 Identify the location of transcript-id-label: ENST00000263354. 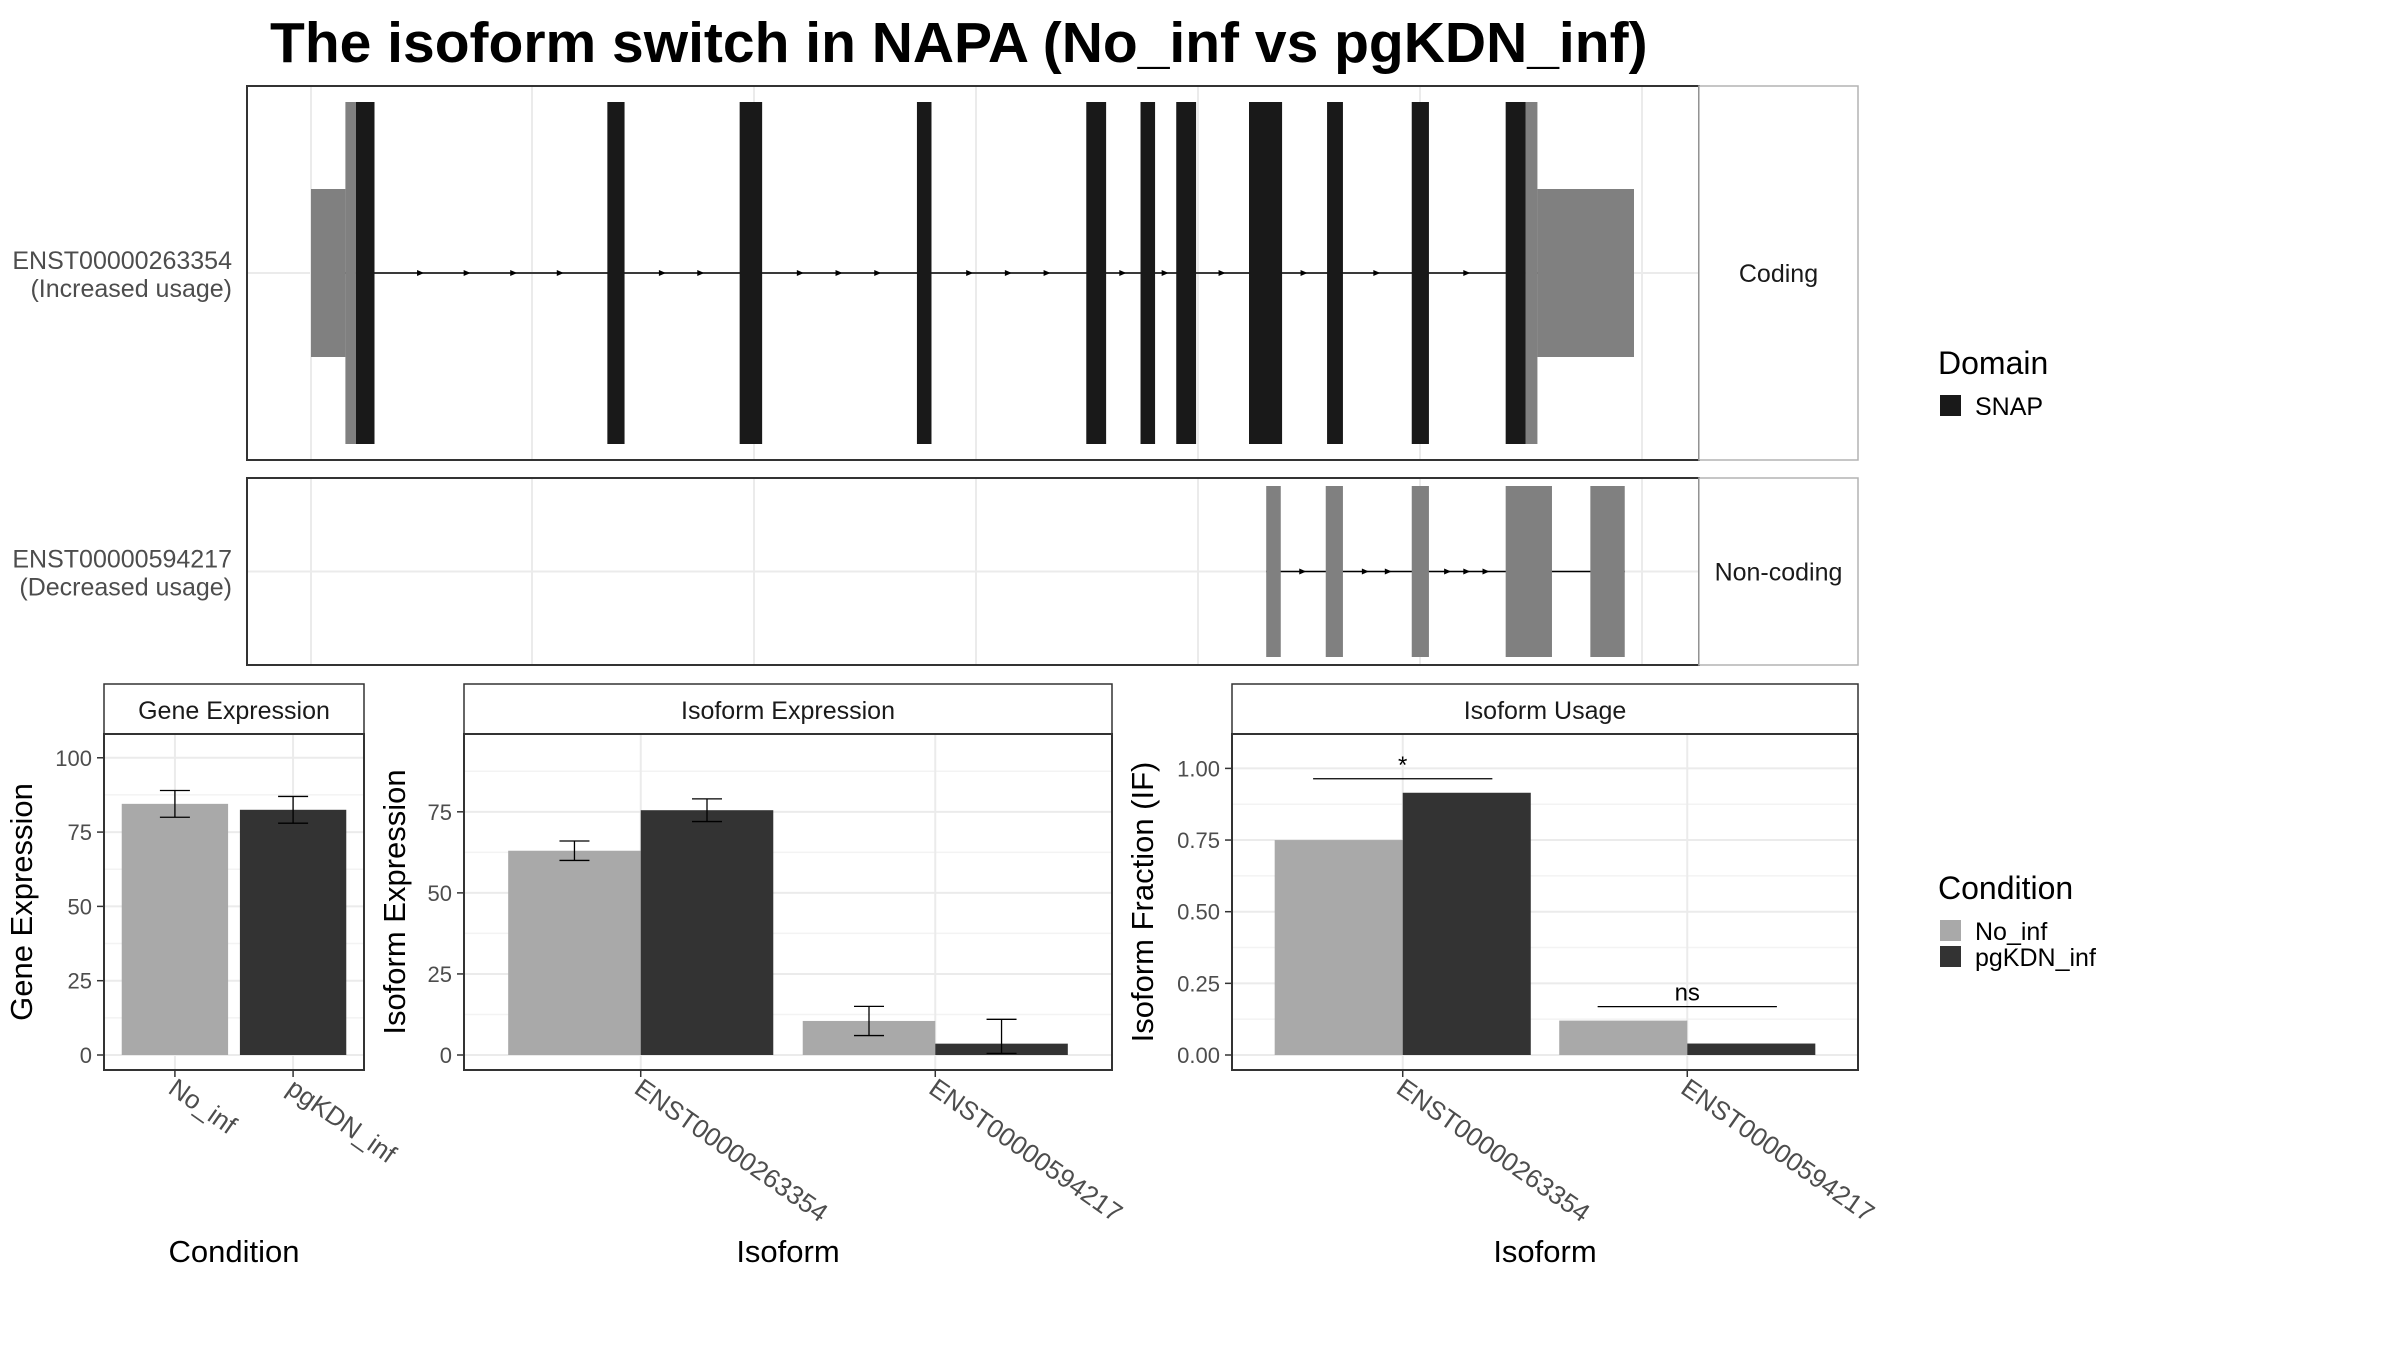
(122, 261).